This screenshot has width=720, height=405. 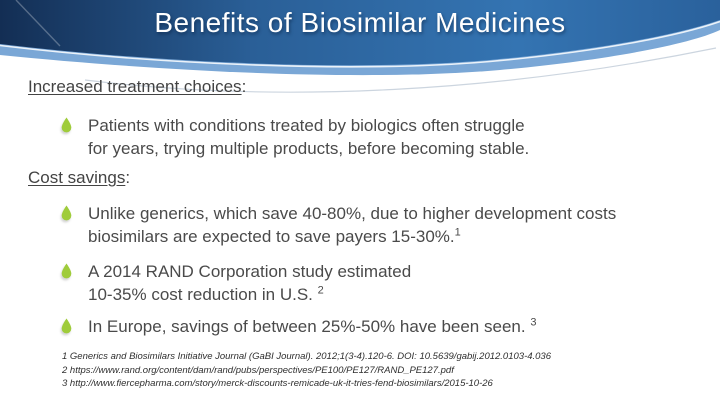 What do you see at coordinates (533, 322) in the screenshot?
I see `footnote-ref-3: 3` at bounding box center [533, 322].